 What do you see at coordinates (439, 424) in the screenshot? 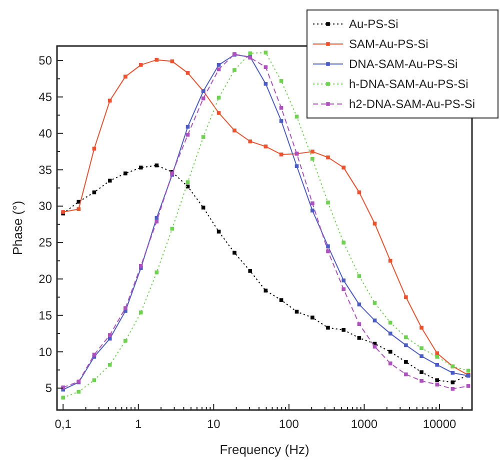
I see `x-tick-label: 10000` at bounding box center [439, 424].